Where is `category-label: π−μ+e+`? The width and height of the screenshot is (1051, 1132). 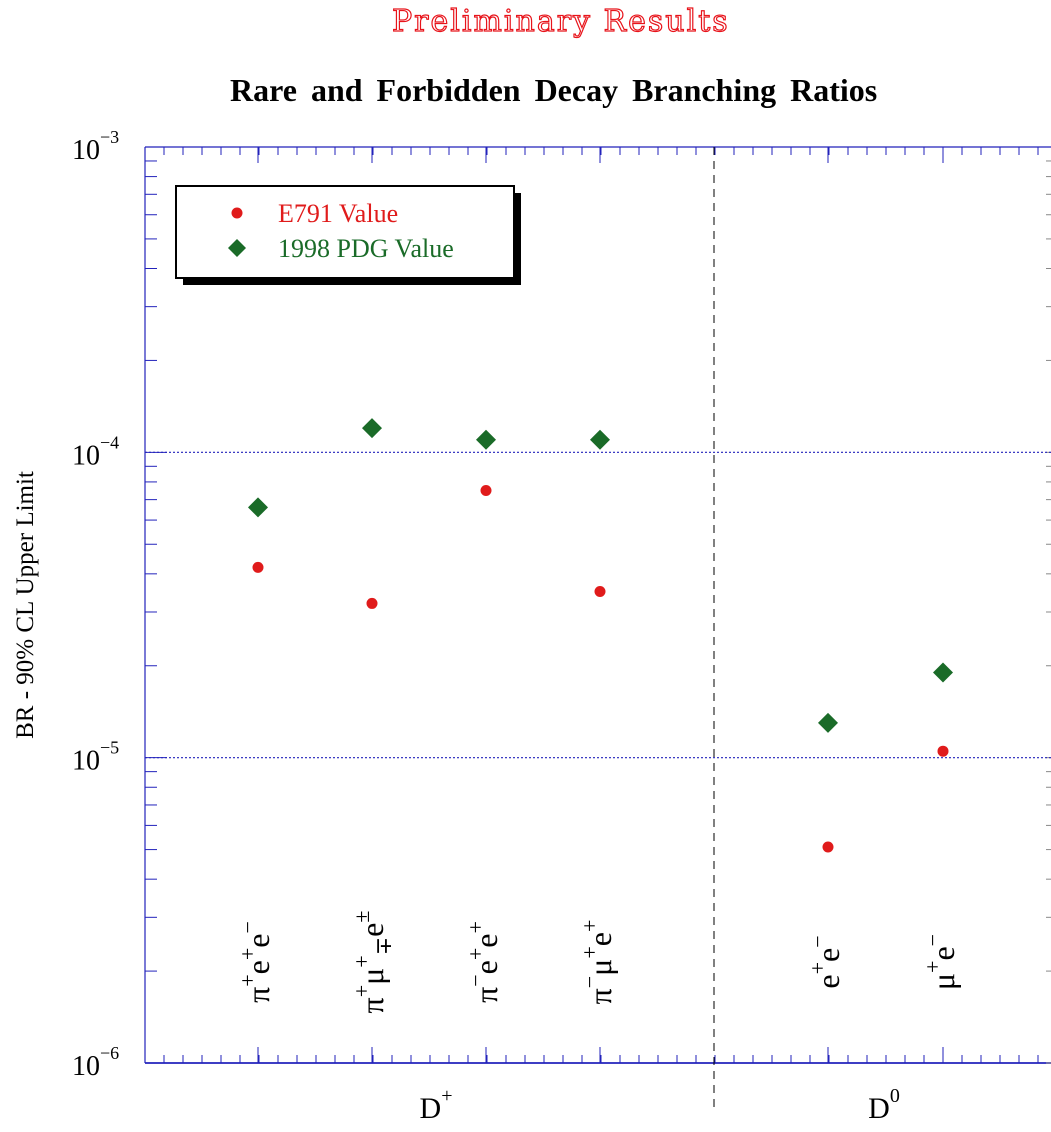 category-label: π−μ+e+ is located at coordinates (597, 962).